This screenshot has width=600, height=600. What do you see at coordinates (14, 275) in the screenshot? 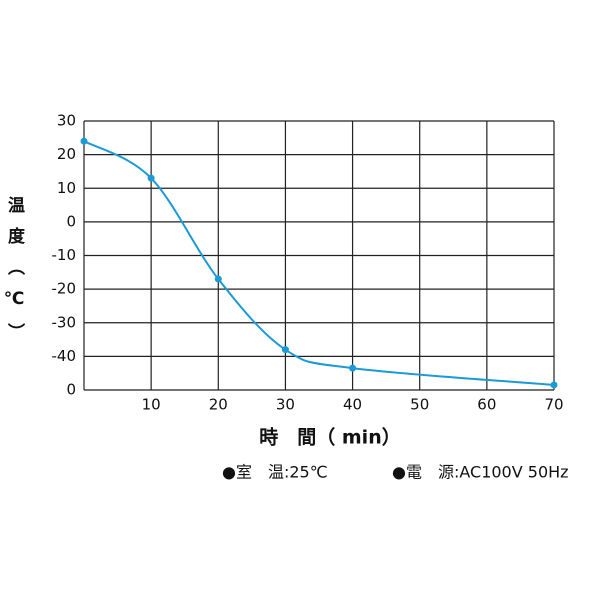
I see `y-axis-label: 温度（℃）` at bounding box center [14, 275].